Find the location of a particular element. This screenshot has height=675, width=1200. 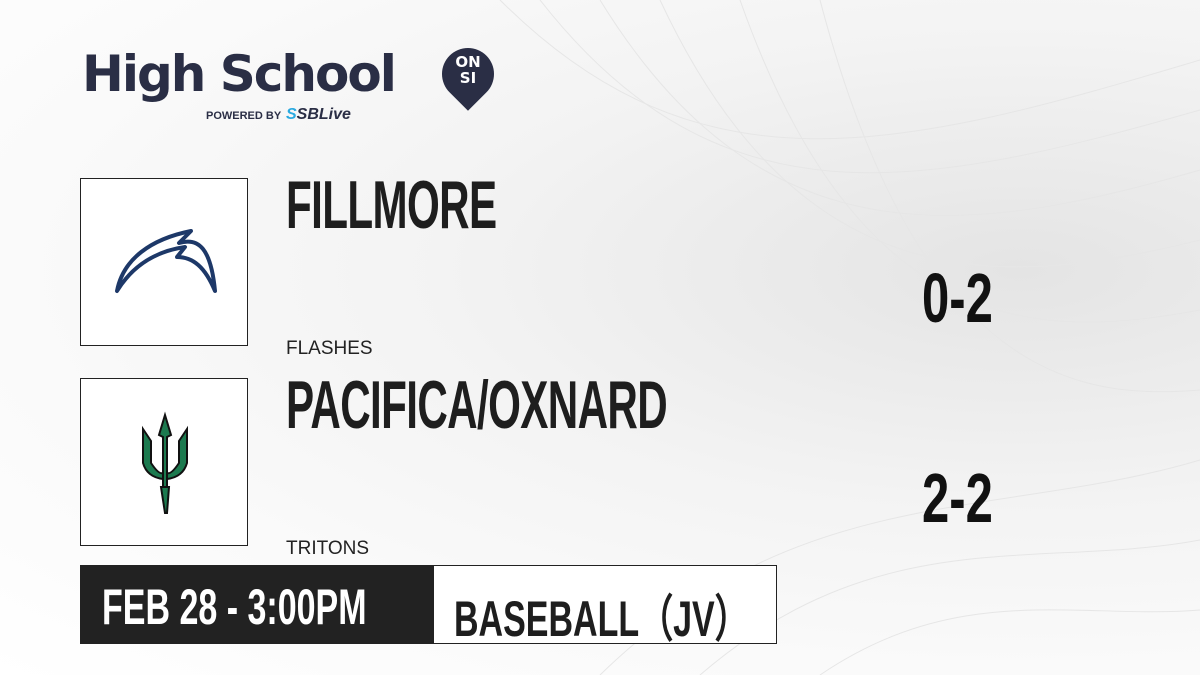

team-name-away: PACIFICA/OXNARD is located at coordinates (477, 405).